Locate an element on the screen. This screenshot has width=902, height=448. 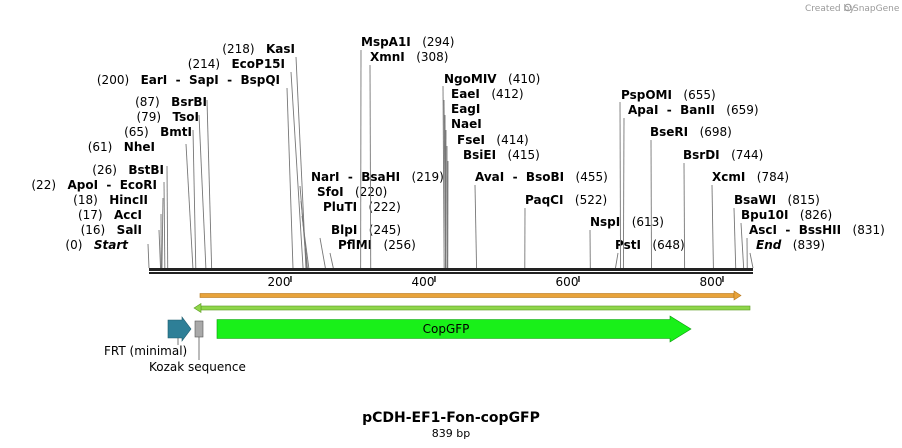
credit-prefix: Created by is located at coordinates (830, 9).